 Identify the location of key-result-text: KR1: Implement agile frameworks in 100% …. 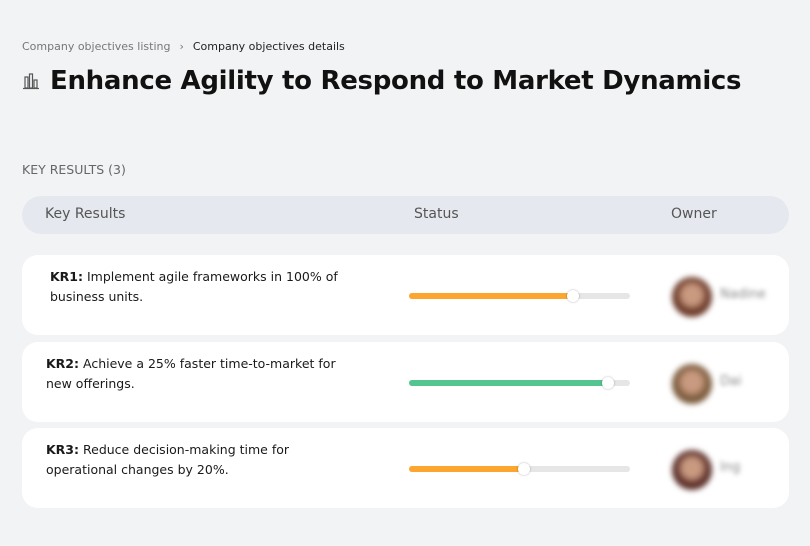
(195, 287).